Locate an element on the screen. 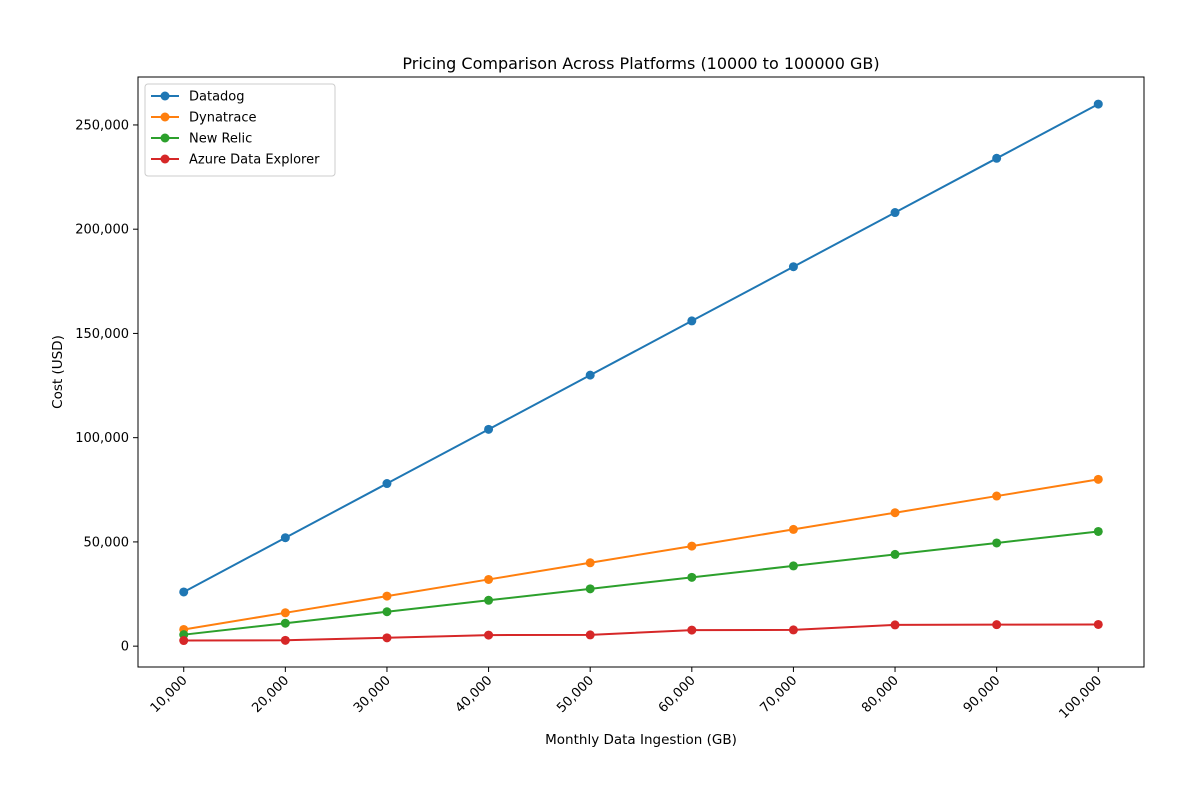 The image size is (1200, 800). legend-item: New Relic is located at coordinates (201, 139).